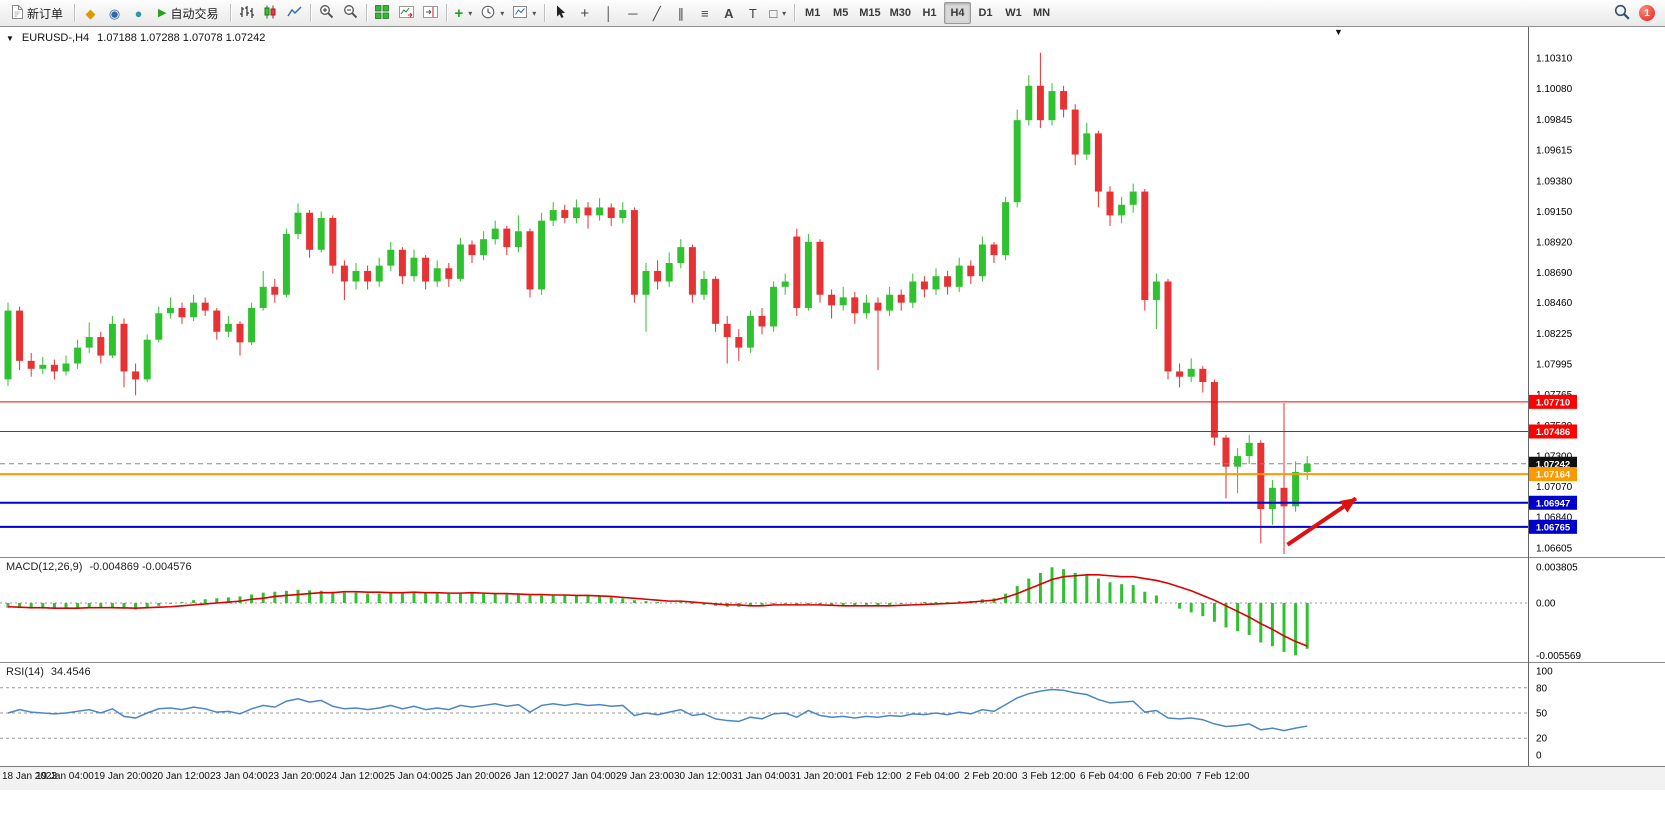 The height and width of the screenshot is (837, 1665). Describe the element at coordinates (1554, 150) in the screenshot. I see `svg-text: 1.09615` at that location.